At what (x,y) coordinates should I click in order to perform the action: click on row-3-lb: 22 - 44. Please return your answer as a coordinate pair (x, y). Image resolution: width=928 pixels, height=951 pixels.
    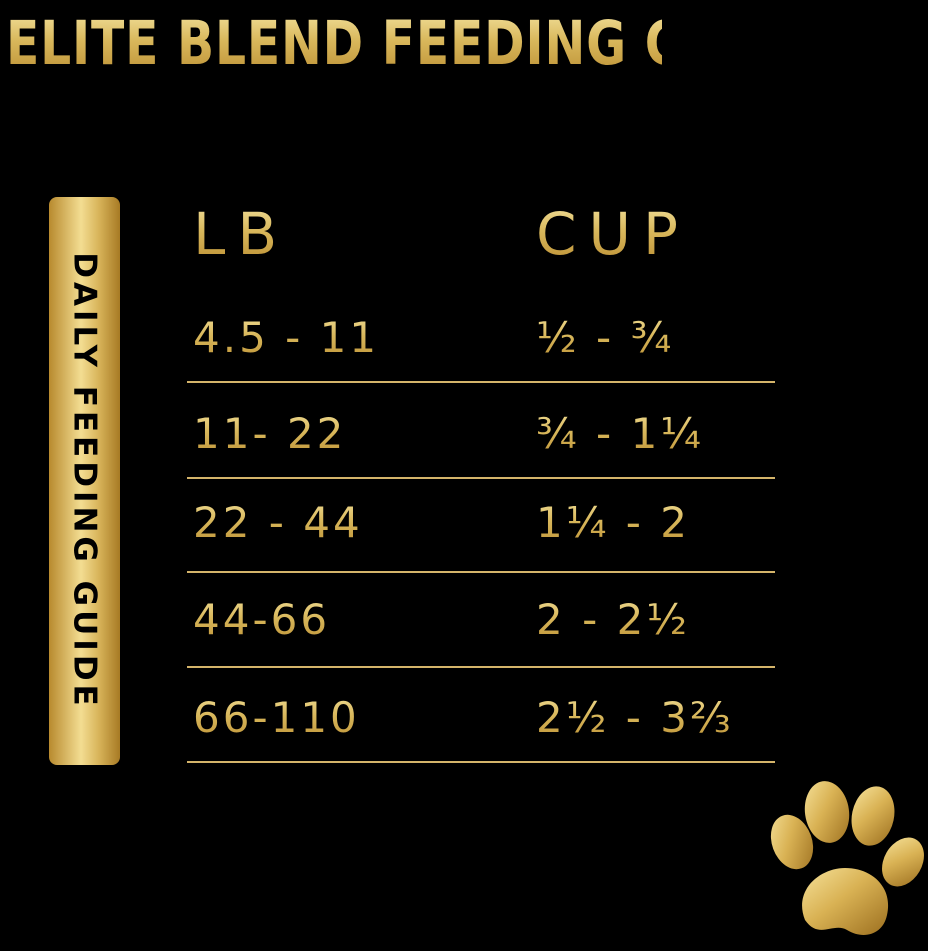
    Looking at the image, I should click on (278, 523).